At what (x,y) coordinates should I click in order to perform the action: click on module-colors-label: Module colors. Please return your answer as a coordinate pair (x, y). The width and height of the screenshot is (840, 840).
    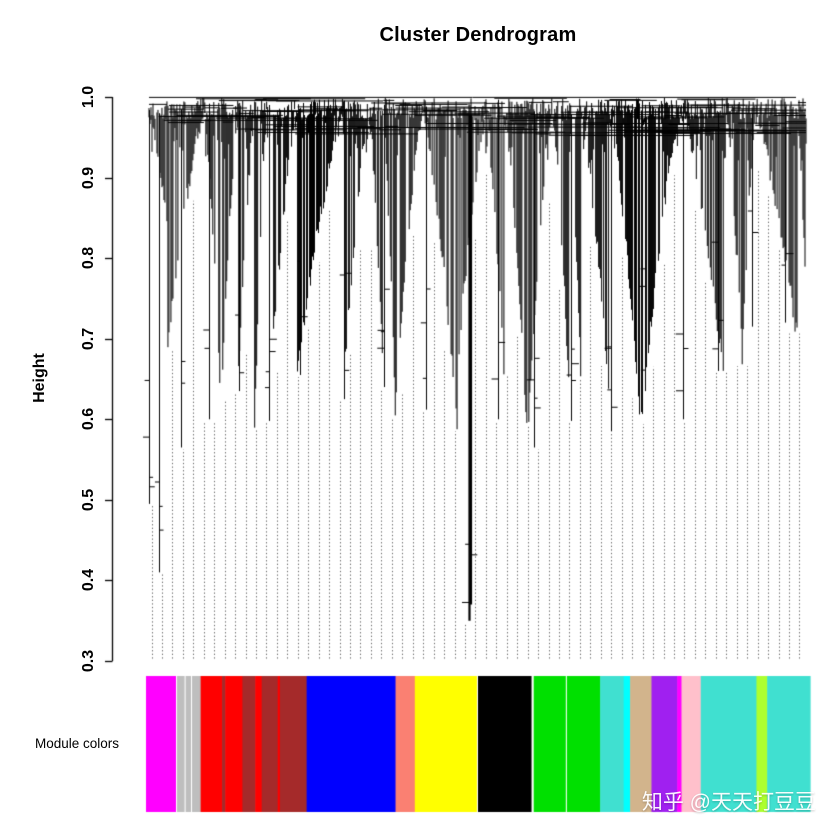
    Looking at the image, I should click on (77, 743).